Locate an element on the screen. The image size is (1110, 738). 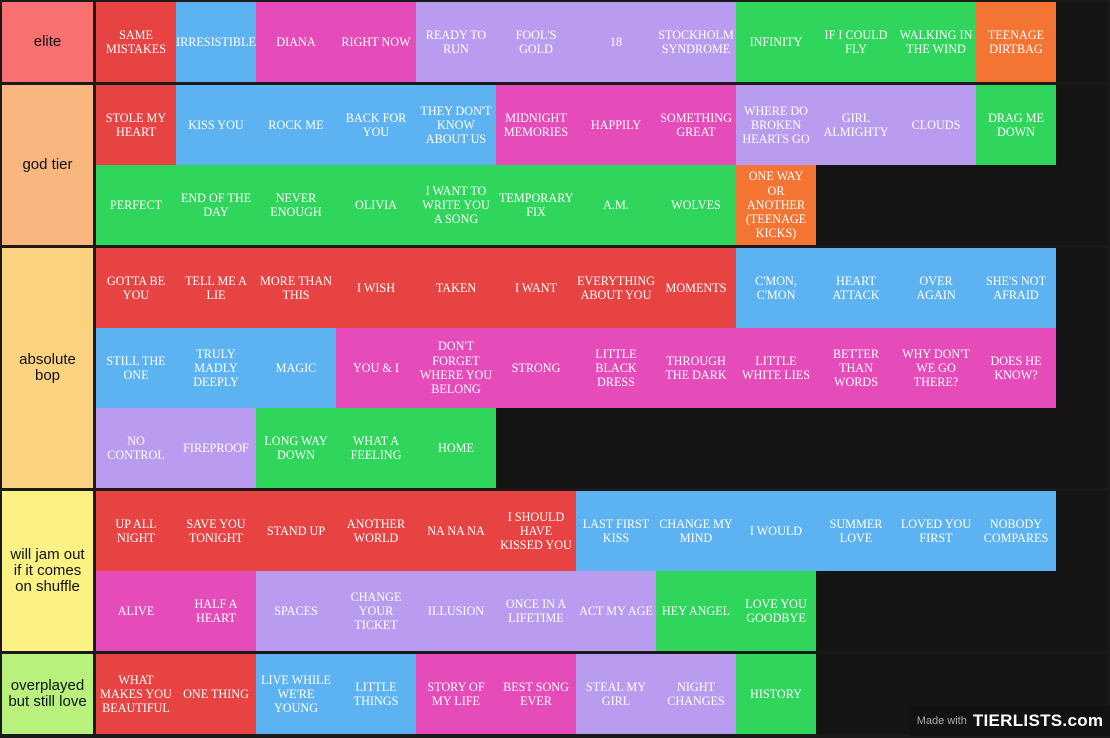
tier-item: LAST FIRST KISS is located at coordinates (616, 531).